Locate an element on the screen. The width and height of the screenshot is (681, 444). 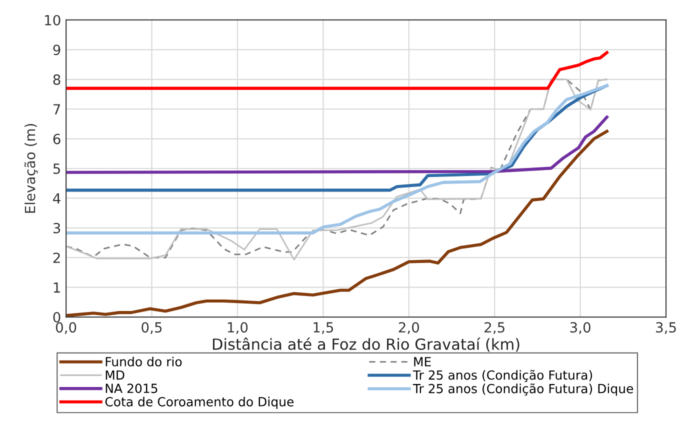
y-tick-label: 10 is located at coordinates (52, 20).